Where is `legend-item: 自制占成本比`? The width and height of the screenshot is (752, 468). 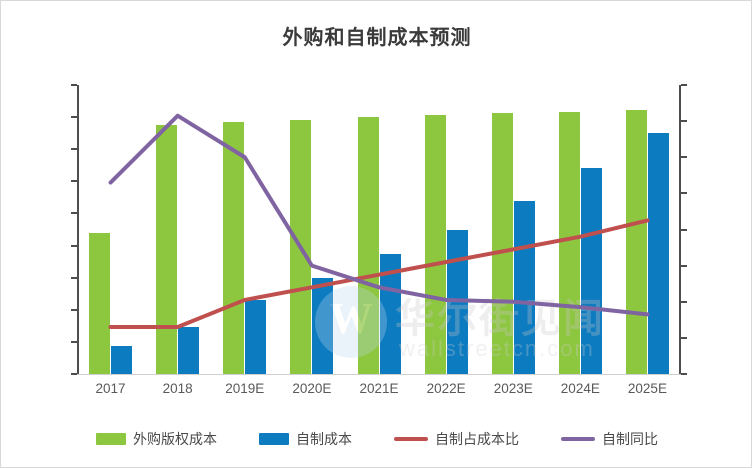
legend-item: 自制占成本比 is located at coordinates (456, 439).